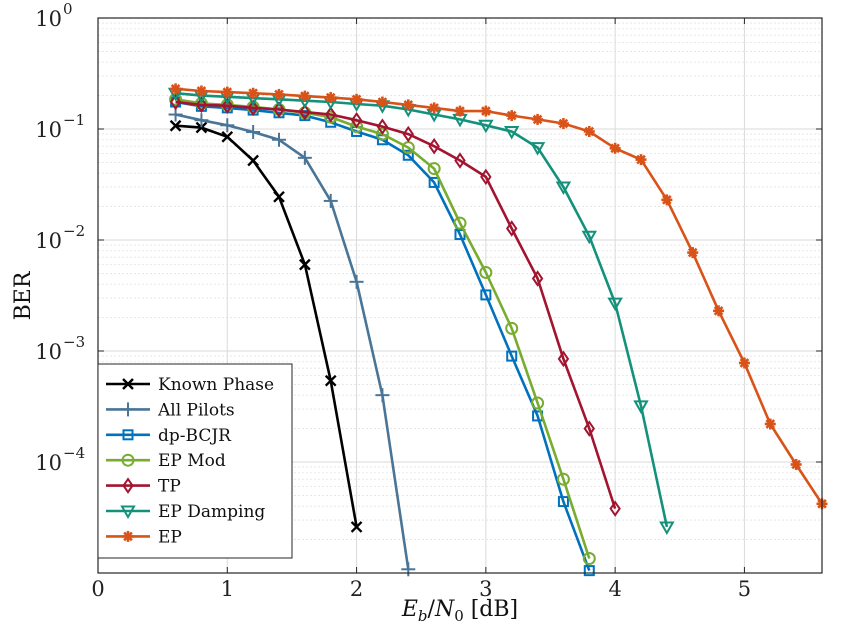 The width and height of the screenshot is (856, 631). What do you see at coordinates (169, 487) in the screenshot?
I see `legend-label: TP` at bounding box center [169, 487].